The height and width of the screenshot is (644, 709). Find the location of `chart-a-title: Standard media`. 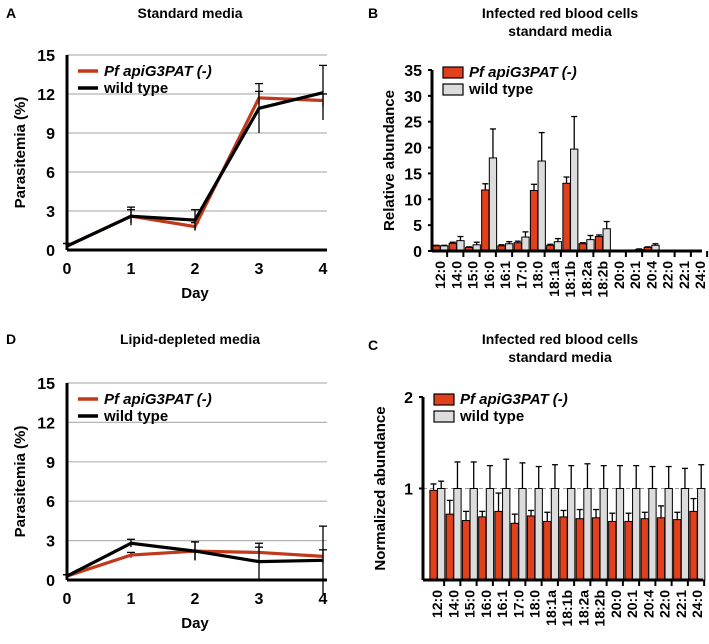

chart-a-title: Standard media is located at coordinates (189, 13).